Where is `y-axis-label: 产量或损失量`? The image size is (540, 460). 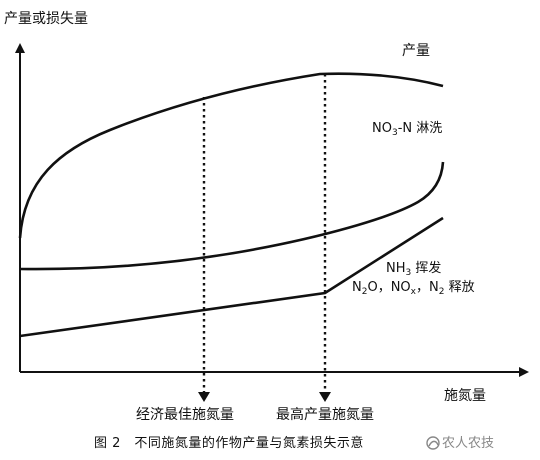
y-axis-label: 产量或损失量 is located at coordinates (46, 19).